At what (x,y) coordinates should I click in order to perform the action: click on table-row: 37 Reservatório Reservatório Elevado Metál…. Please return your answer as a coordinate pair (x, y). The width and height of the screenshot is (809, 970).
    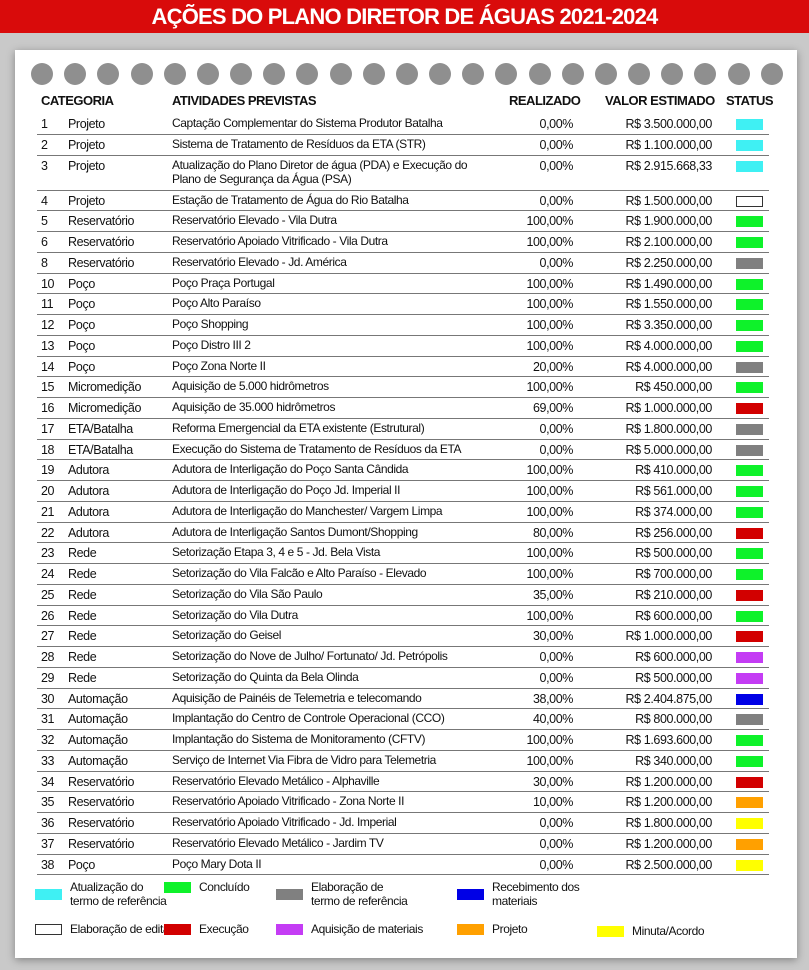
    Looking at the image, I should click on (403, 844).